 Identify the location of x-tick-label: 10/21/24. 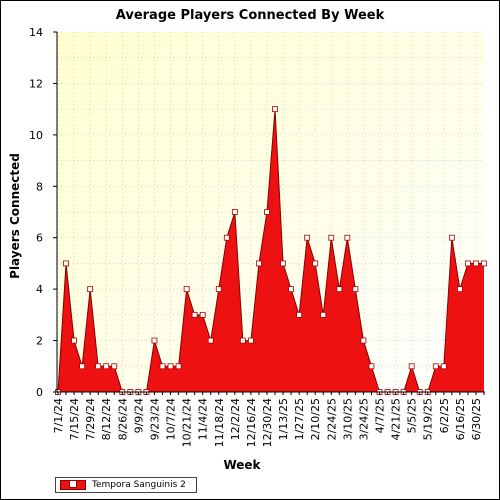
(187, 422).